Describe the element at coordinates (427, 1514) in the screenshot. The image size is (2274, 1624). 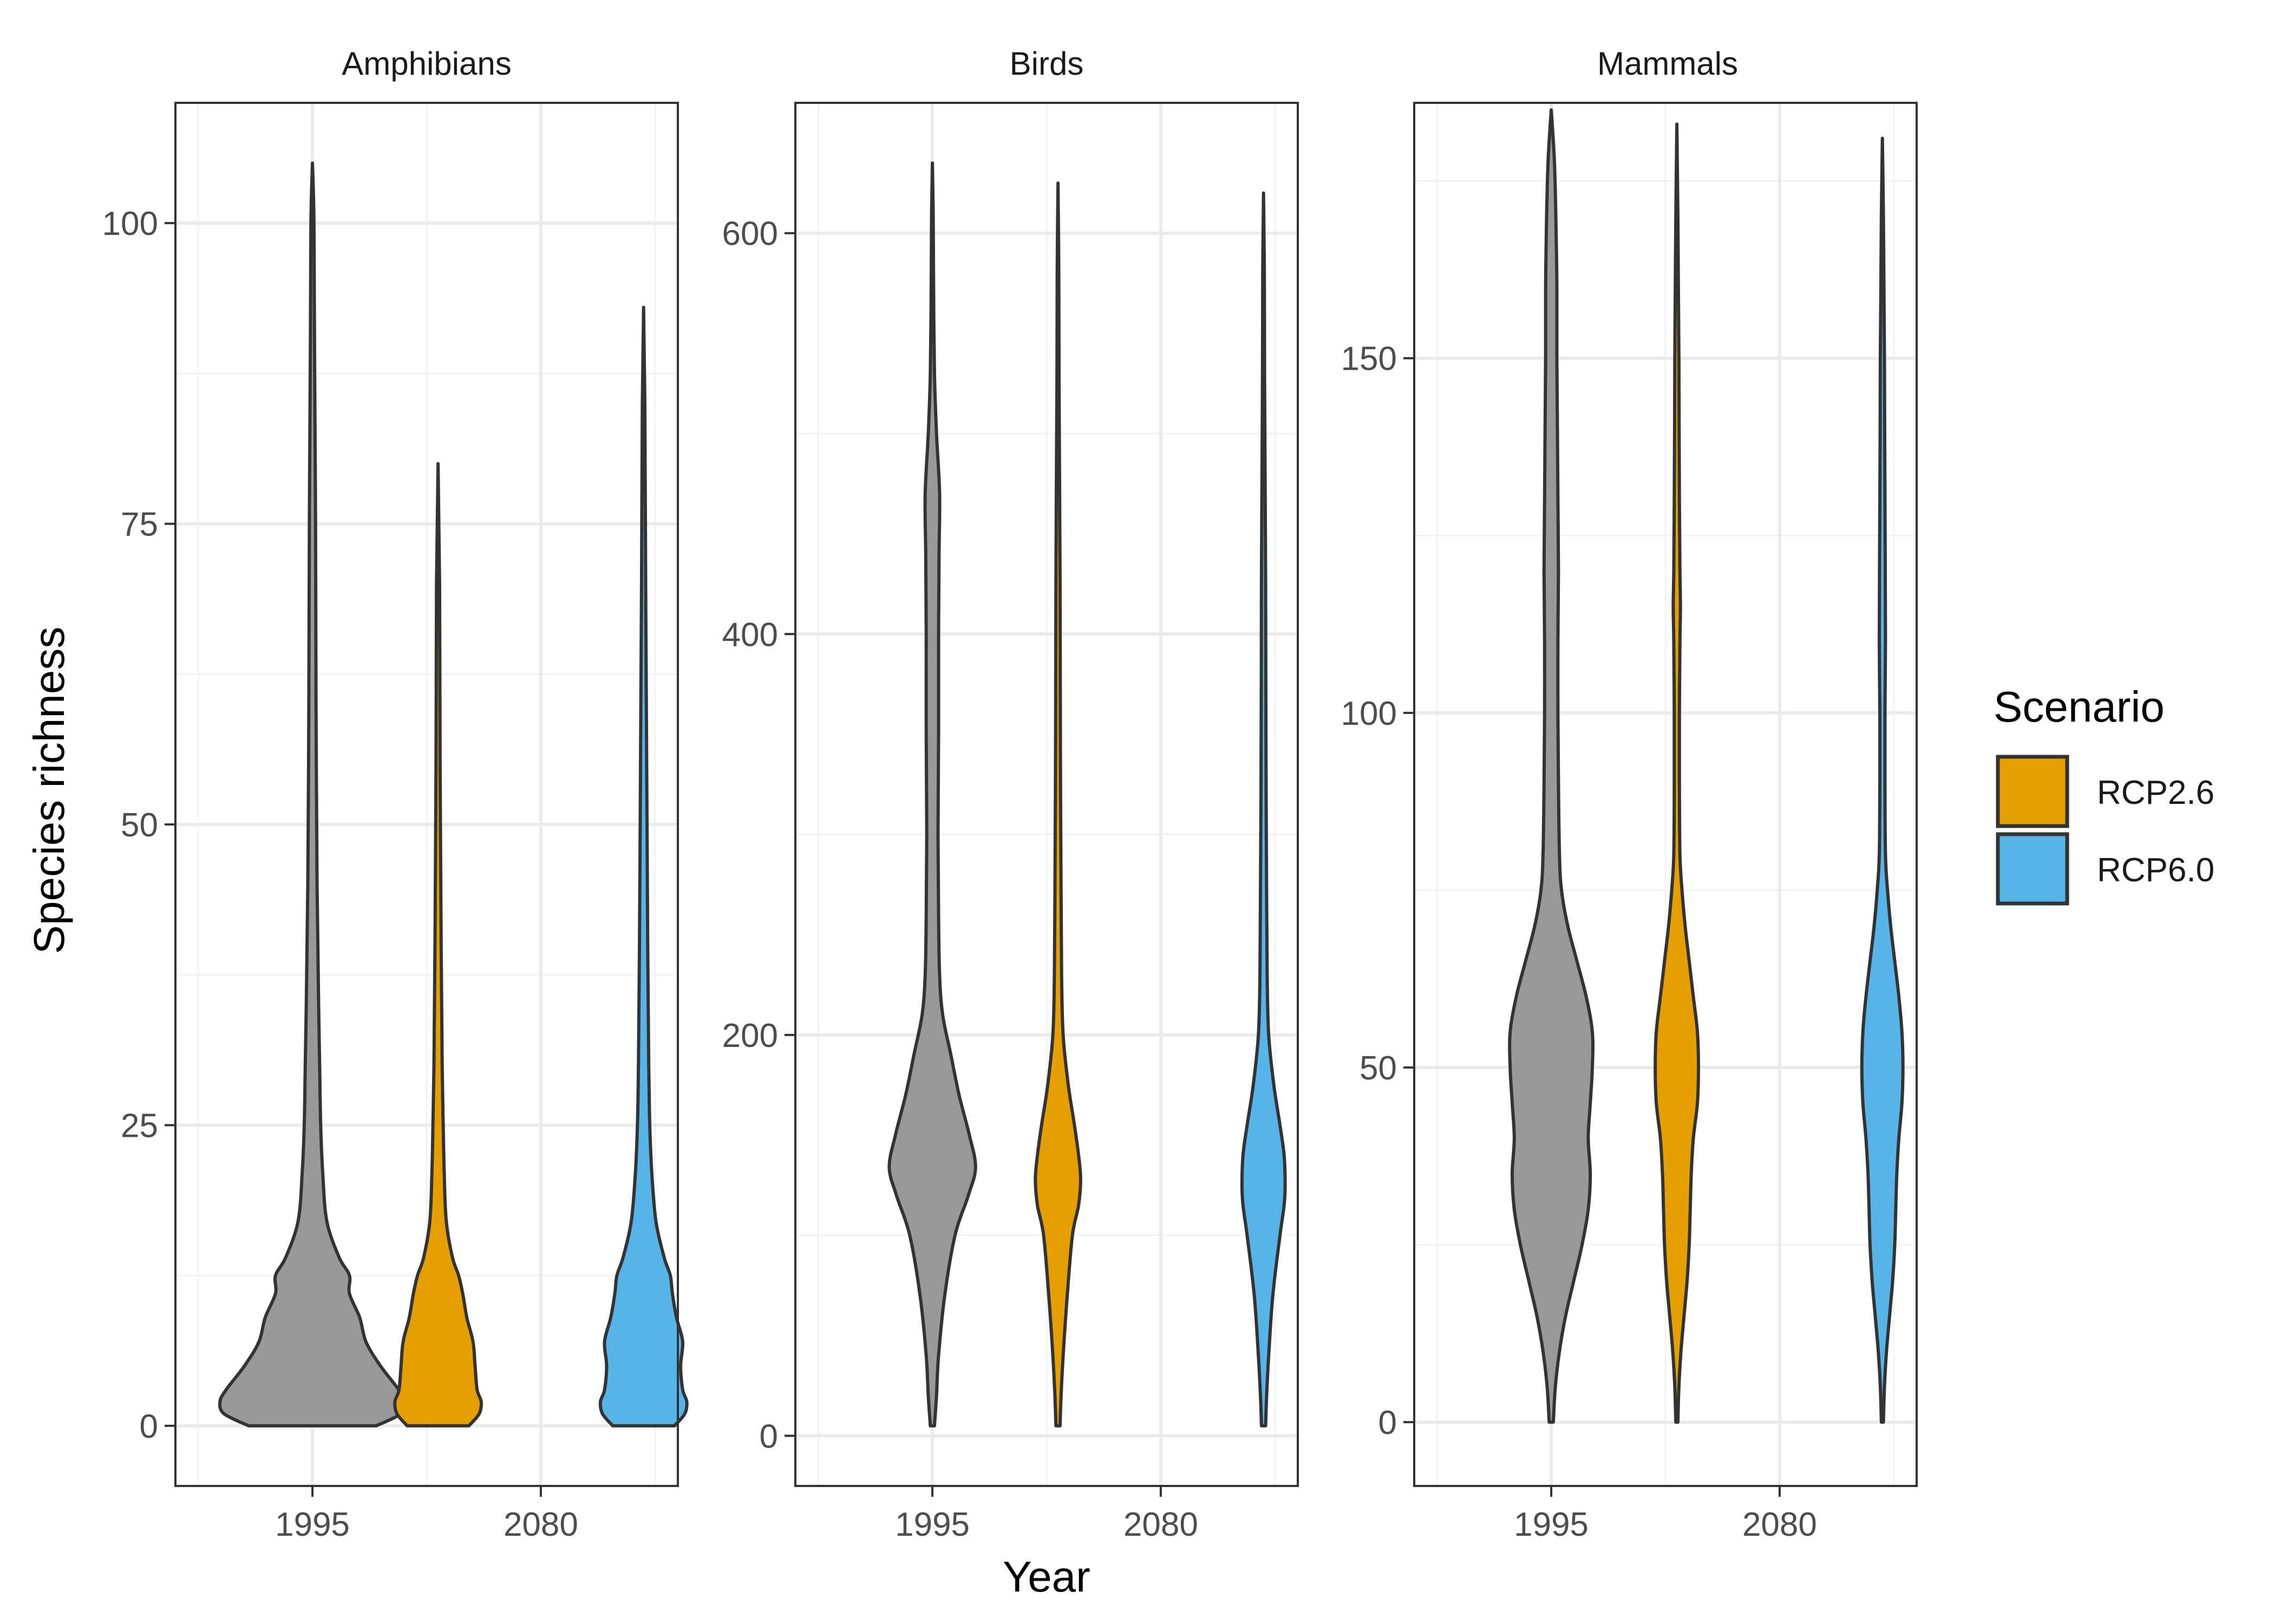
I see `x-ticks-amphibians: 1995 2080` at that location.